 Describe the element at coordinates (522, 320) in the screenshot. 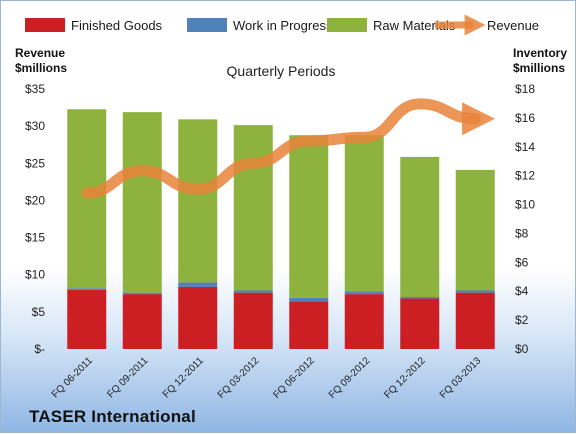

I see `right-tick-label: $2` at that location.